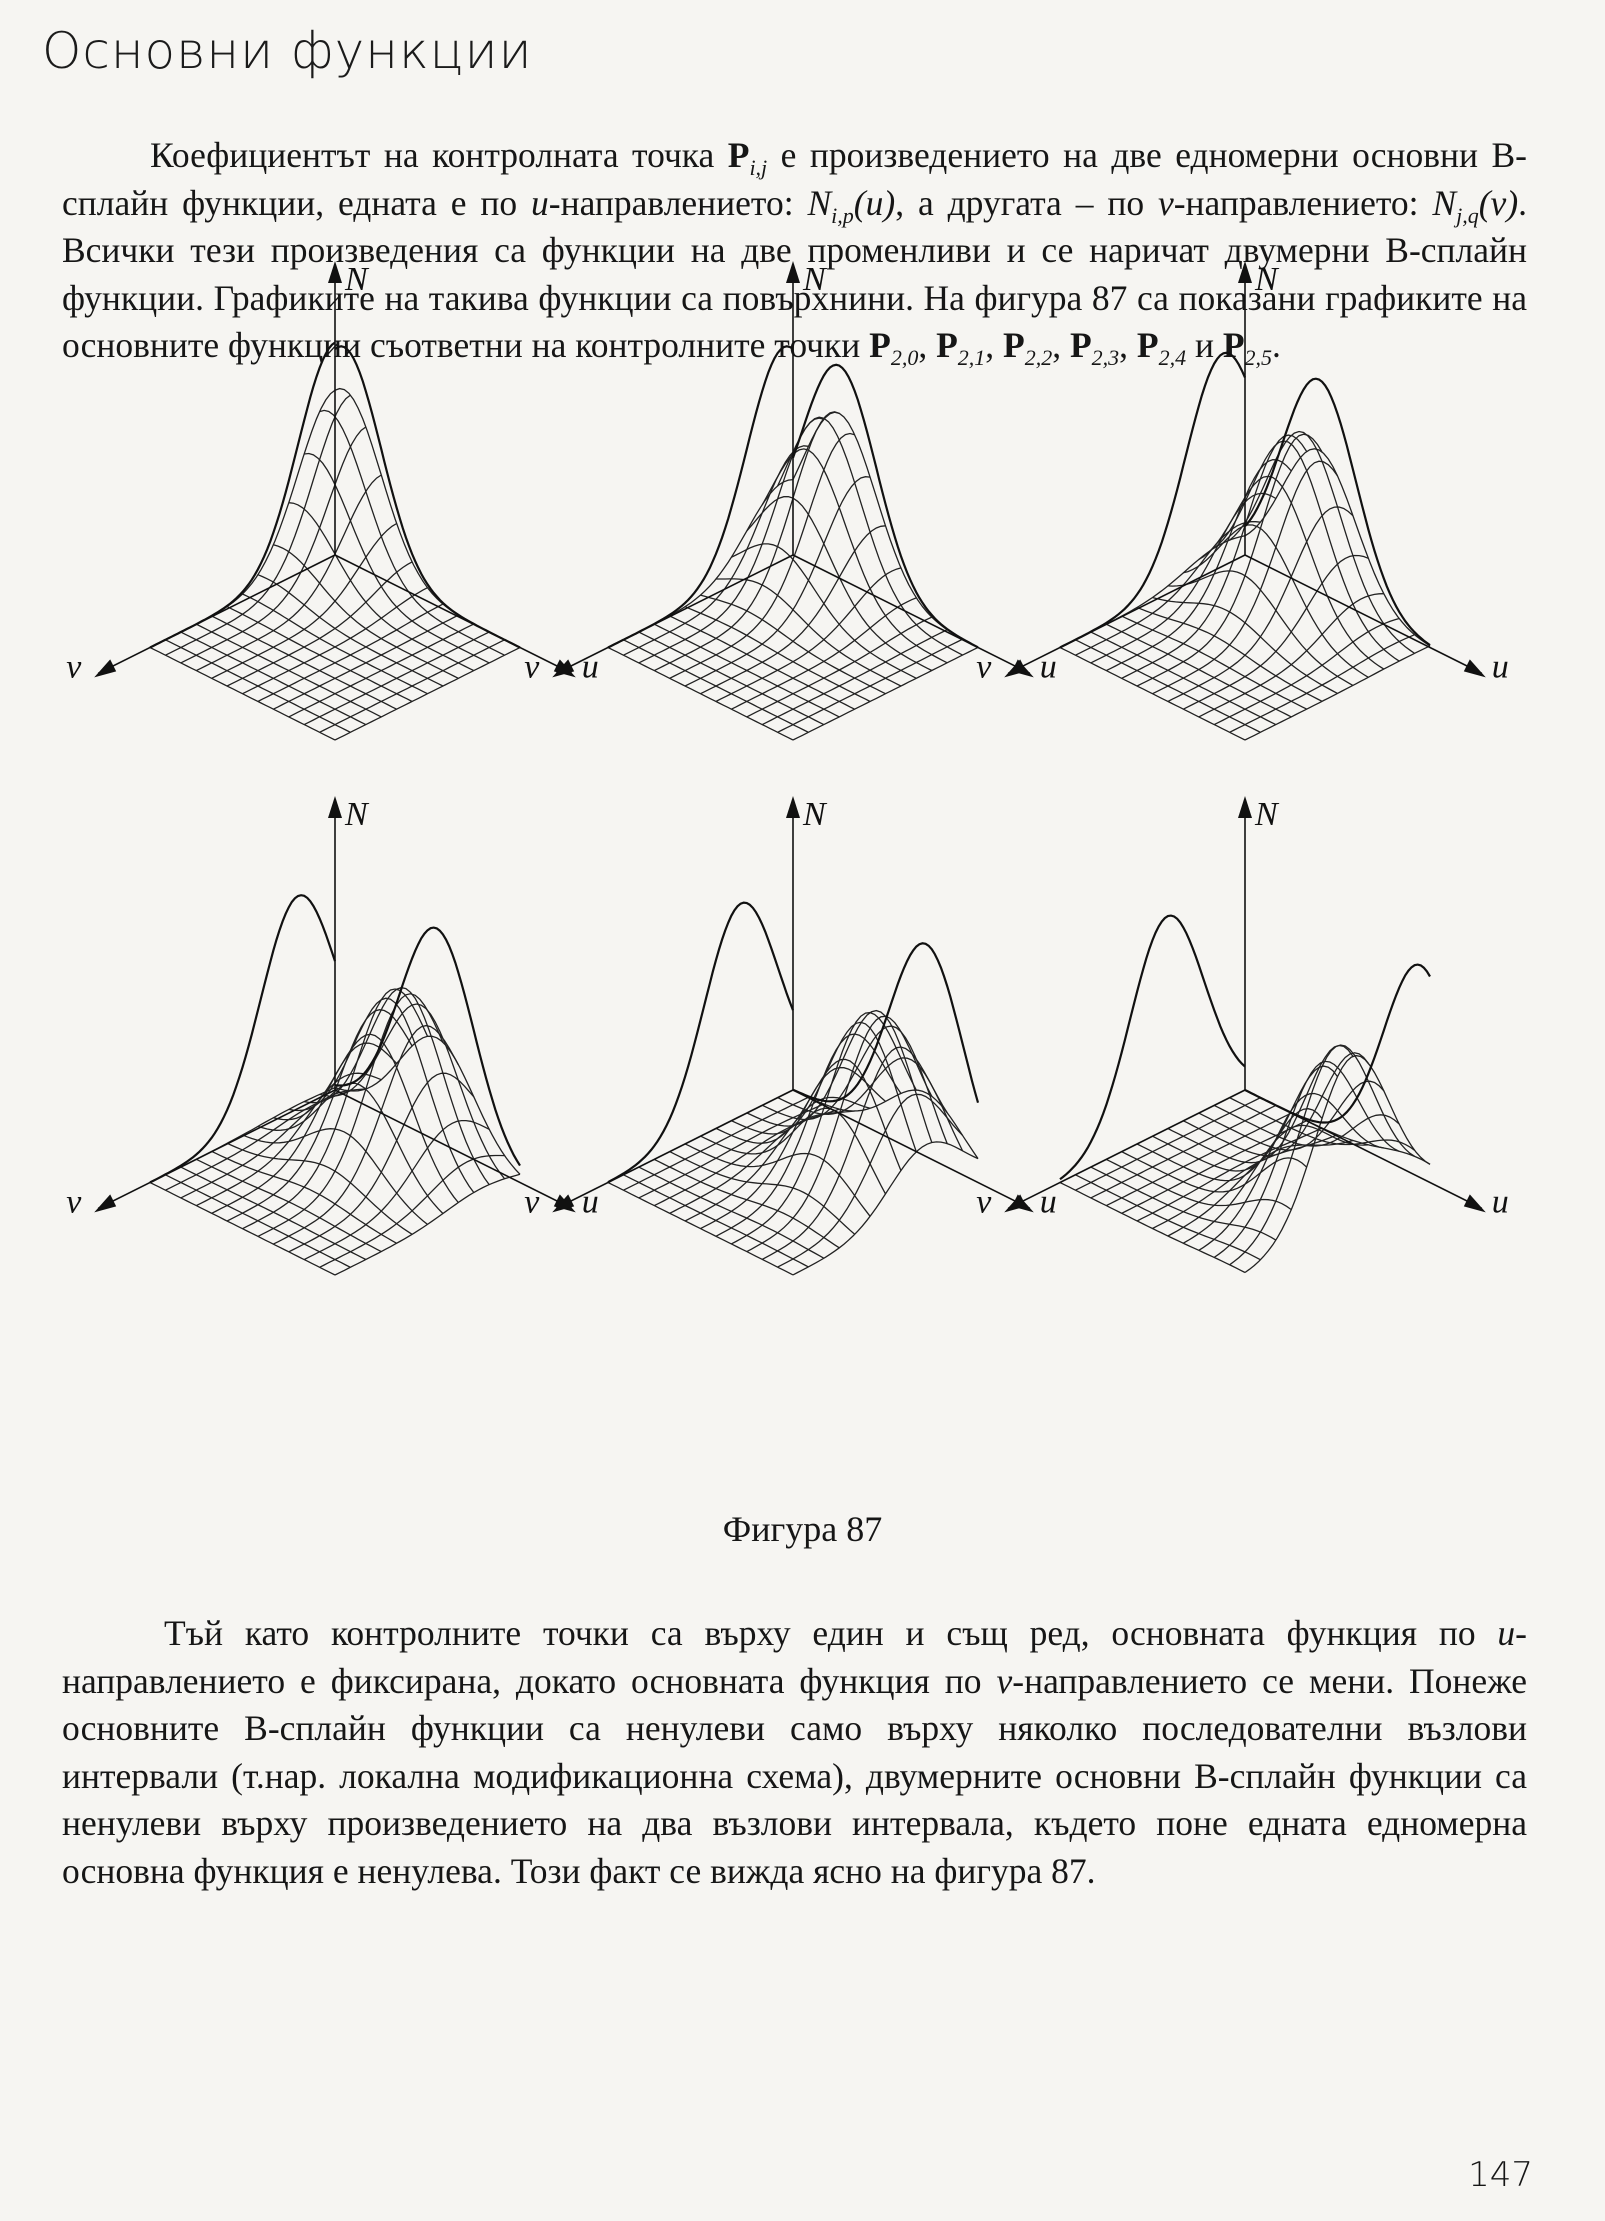  I want to click on figure-caption: Фигура 87, so click(802, 1529).